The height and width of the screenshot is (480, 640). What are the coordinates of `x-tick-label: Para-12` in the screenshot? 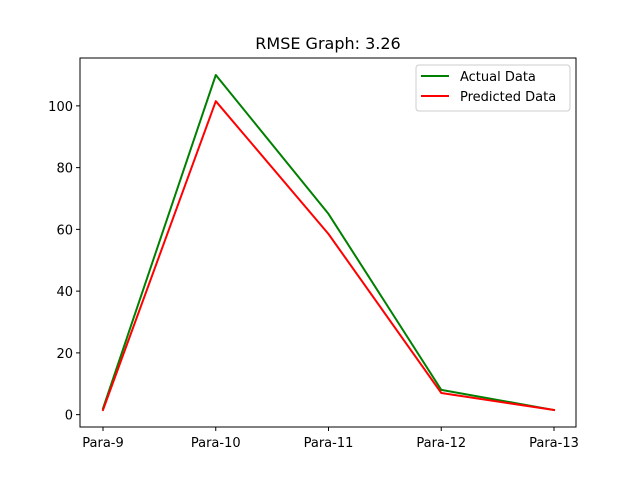 It's located at (441, 443).